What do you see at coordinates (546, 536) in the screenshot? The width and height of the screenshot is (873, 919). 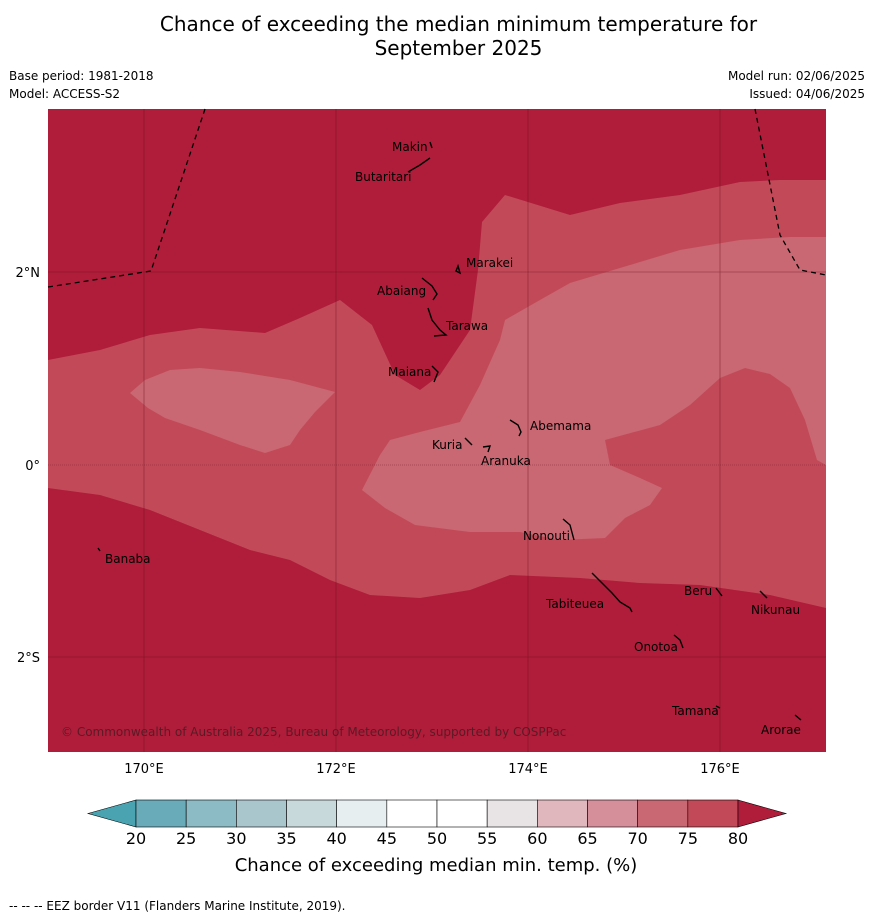 I see `label-nonouti: Nonouti` at bounding box center [546, 536].